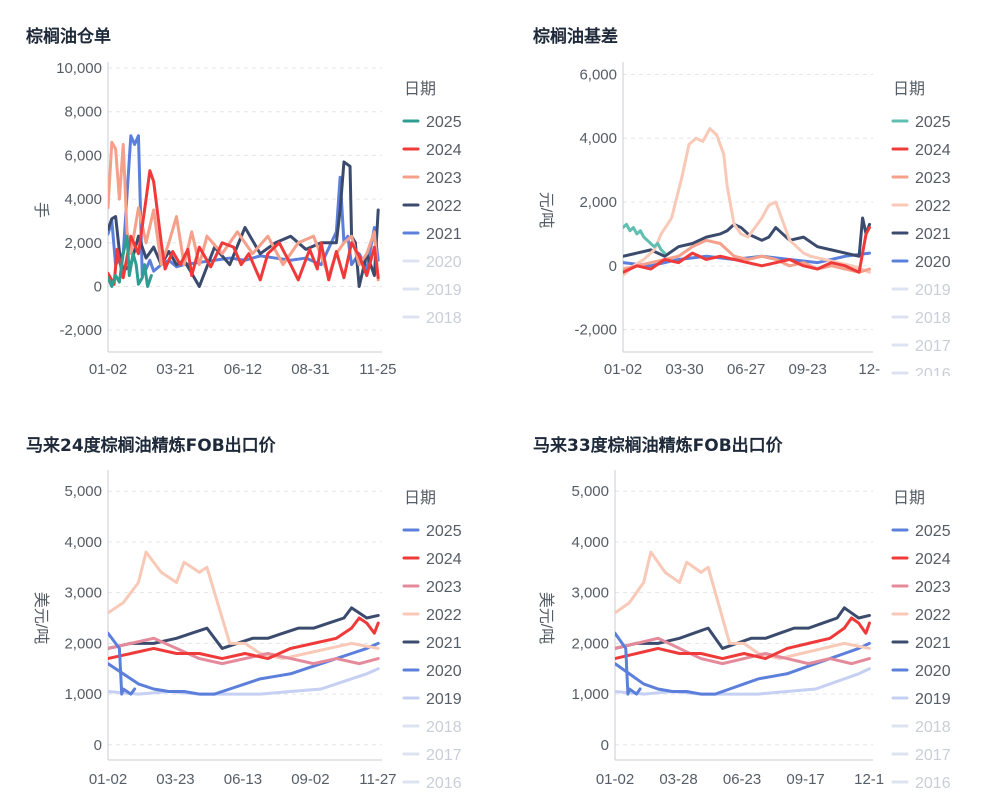 Image resolution: width=986 pixels, height=804 pixels. Describe the element at coordinates (590, 593) in the screenshot. I see `y-tick-label: 3,000` at that location.